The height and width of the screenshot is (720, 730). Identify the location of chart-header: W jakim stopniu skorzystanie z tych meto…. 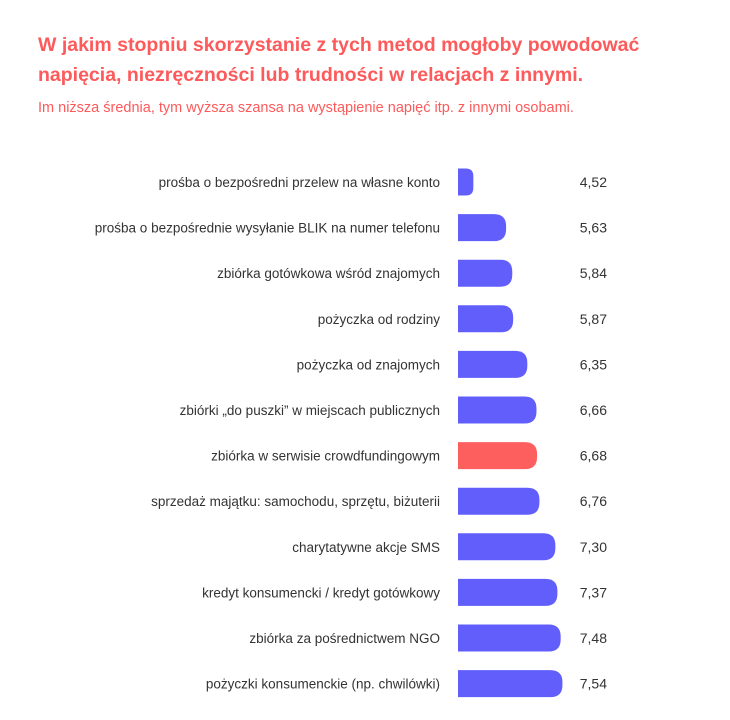
(378, 74).